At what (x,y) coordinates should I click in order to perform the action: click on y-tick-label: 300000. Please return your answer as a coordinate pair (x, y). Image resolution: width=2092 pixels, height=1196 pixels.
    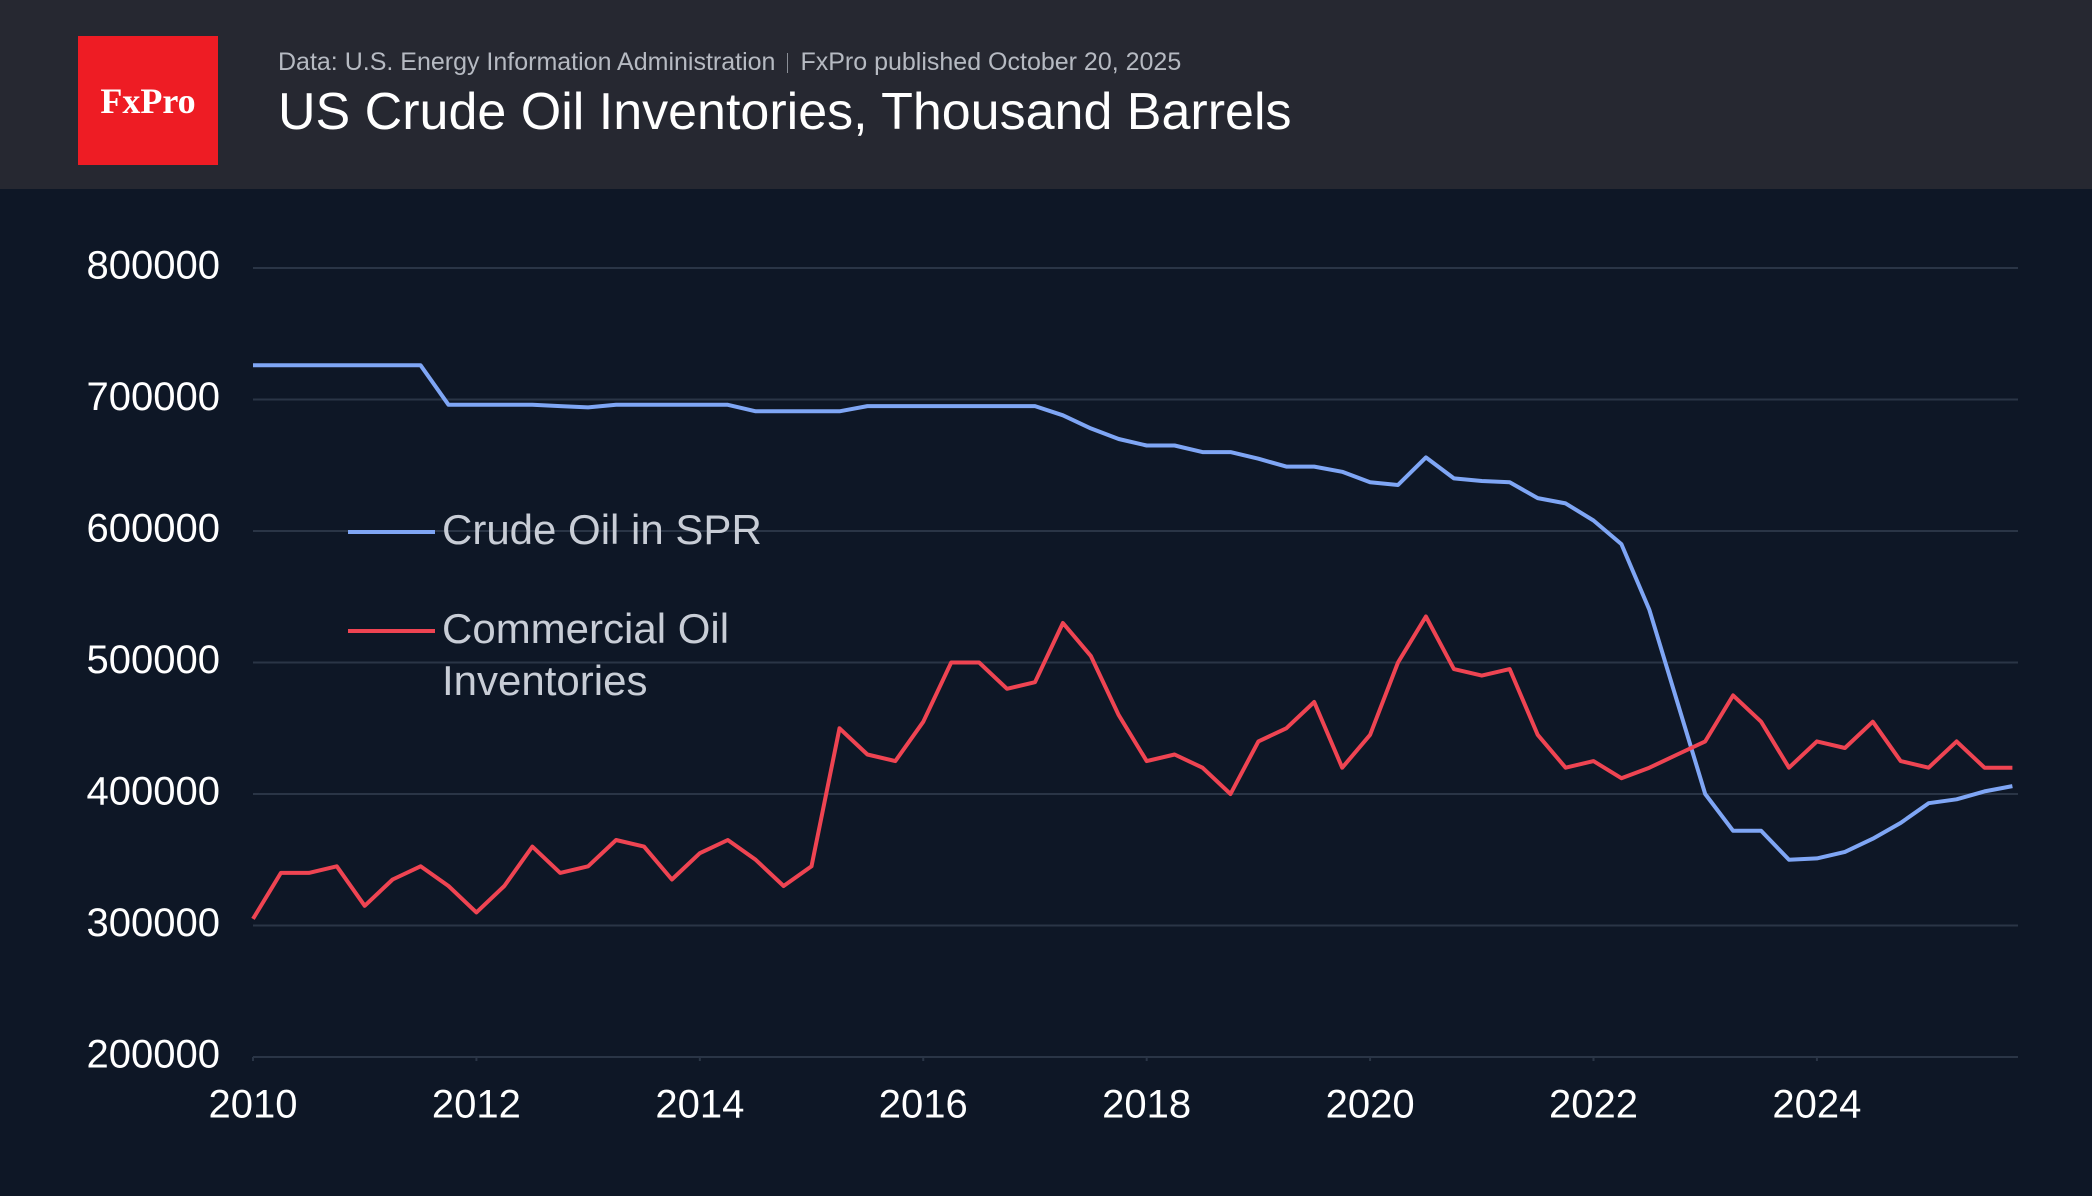
    Looking at the image, I should click on (153, 923).